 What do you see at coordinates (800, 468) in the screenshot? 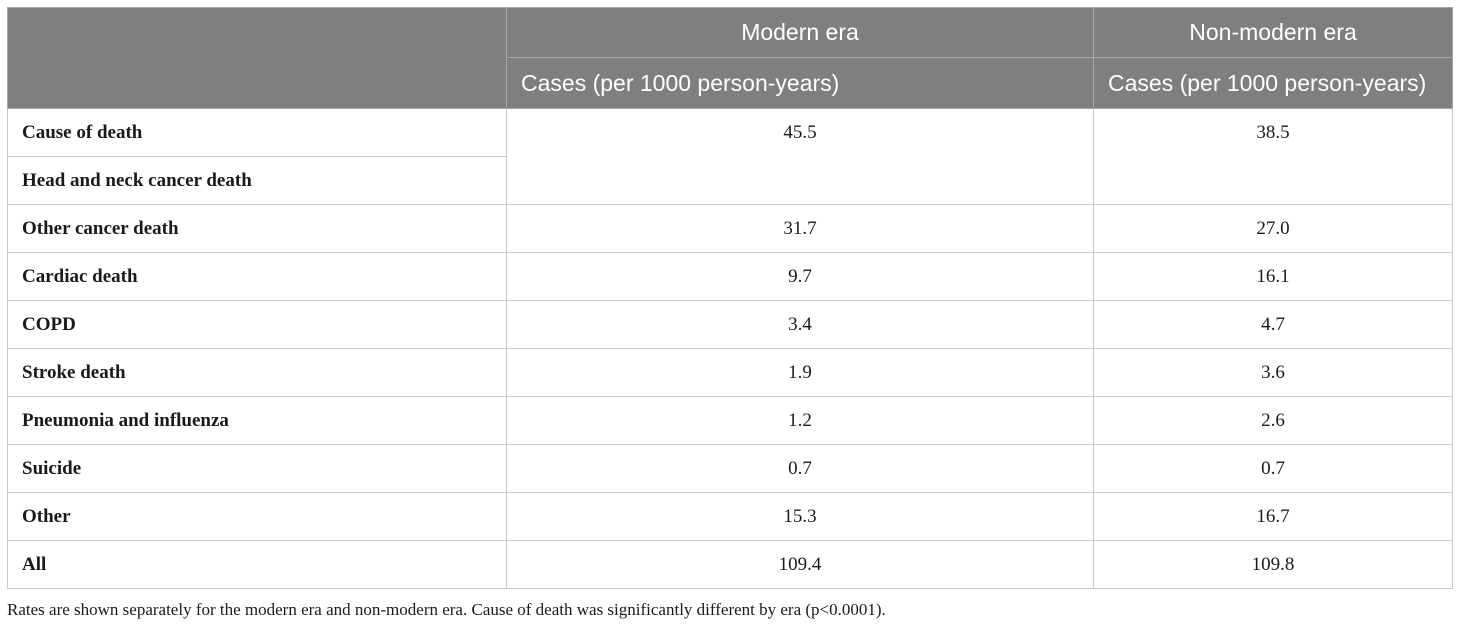
I see `modern-value: 0.7` at bounding box center [800, 468].